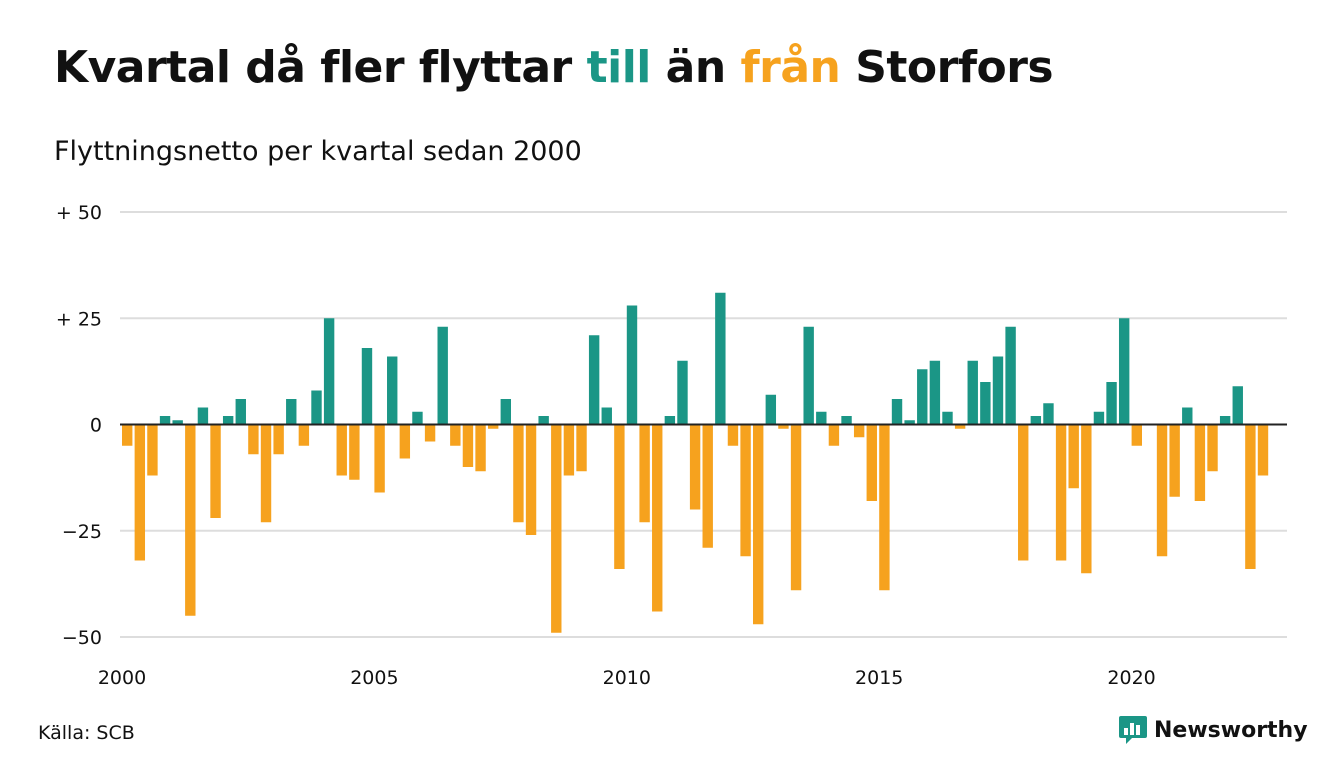  What do you see at coordinates (82, 532) in the screenshot?
I see `y-tick-label: −25` at bounding box center [82, 532].